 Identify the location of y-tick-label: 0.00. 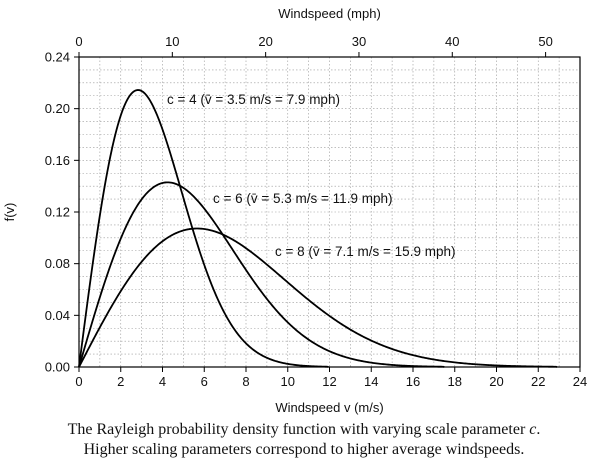
(57, 367).